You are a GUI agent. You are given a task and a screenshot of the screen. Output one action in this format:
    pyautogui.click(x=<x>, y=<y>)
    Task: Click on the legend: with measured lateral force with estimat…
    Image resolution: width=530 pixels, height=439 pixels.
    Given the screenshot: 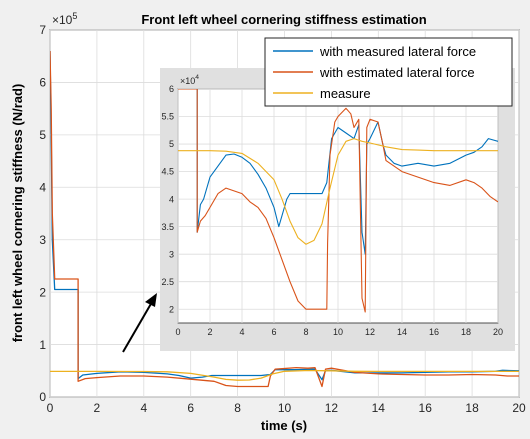 What is the action you would take?
    pyautogui.click(x=388, y=72)
    